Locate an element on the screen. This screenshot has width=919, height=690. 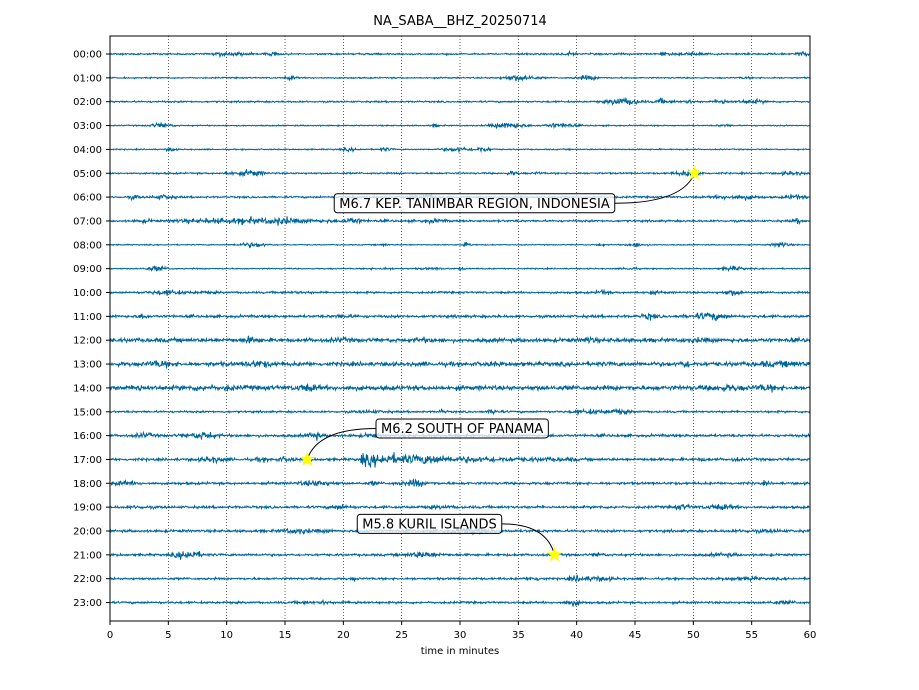
x-tick-label: 40 is located at coordinates (576, 635).